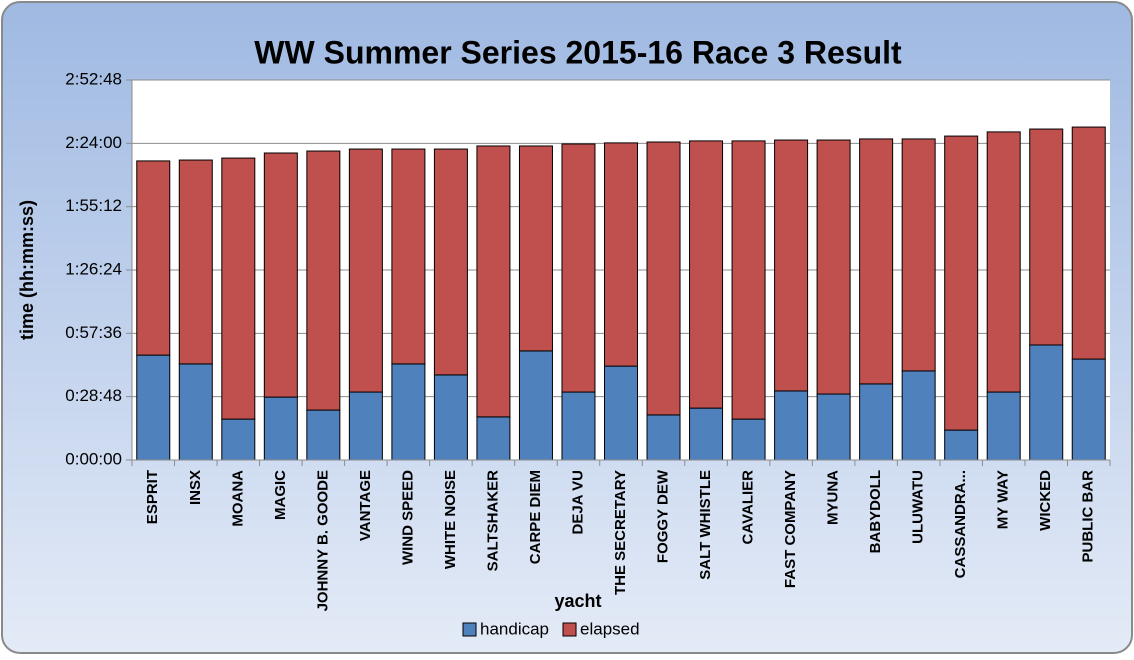 The image size is (1134, 660). I want to click on x-tick-label: BABYDOLL, so click(875, 511).